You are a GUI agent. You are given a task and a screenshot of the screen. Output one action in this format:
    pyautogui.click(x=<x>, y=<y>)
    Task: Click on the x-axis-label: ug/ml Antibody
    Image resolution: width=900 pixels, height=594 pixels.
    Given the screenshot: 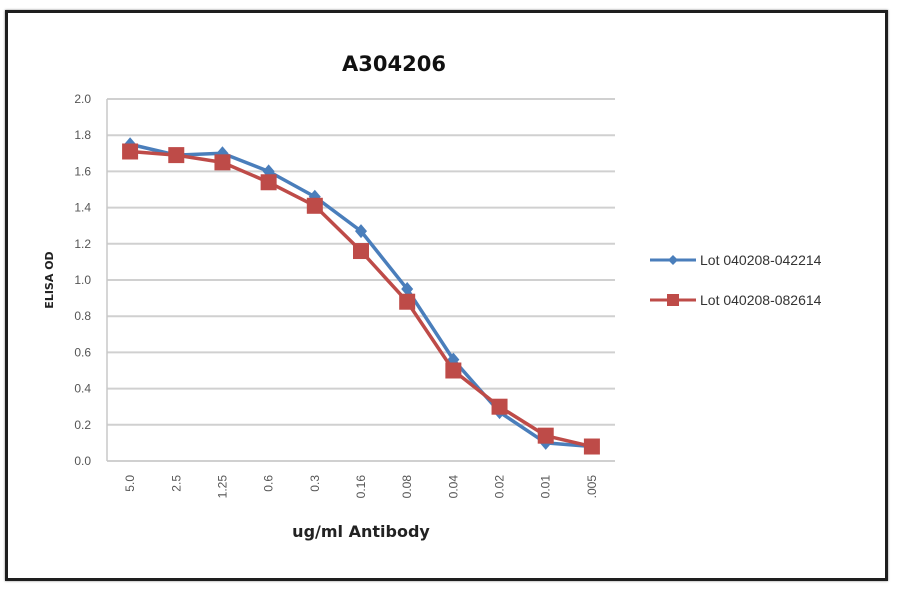 What is the action you would take?
    pyautogui.click(x=361, y=531)
    